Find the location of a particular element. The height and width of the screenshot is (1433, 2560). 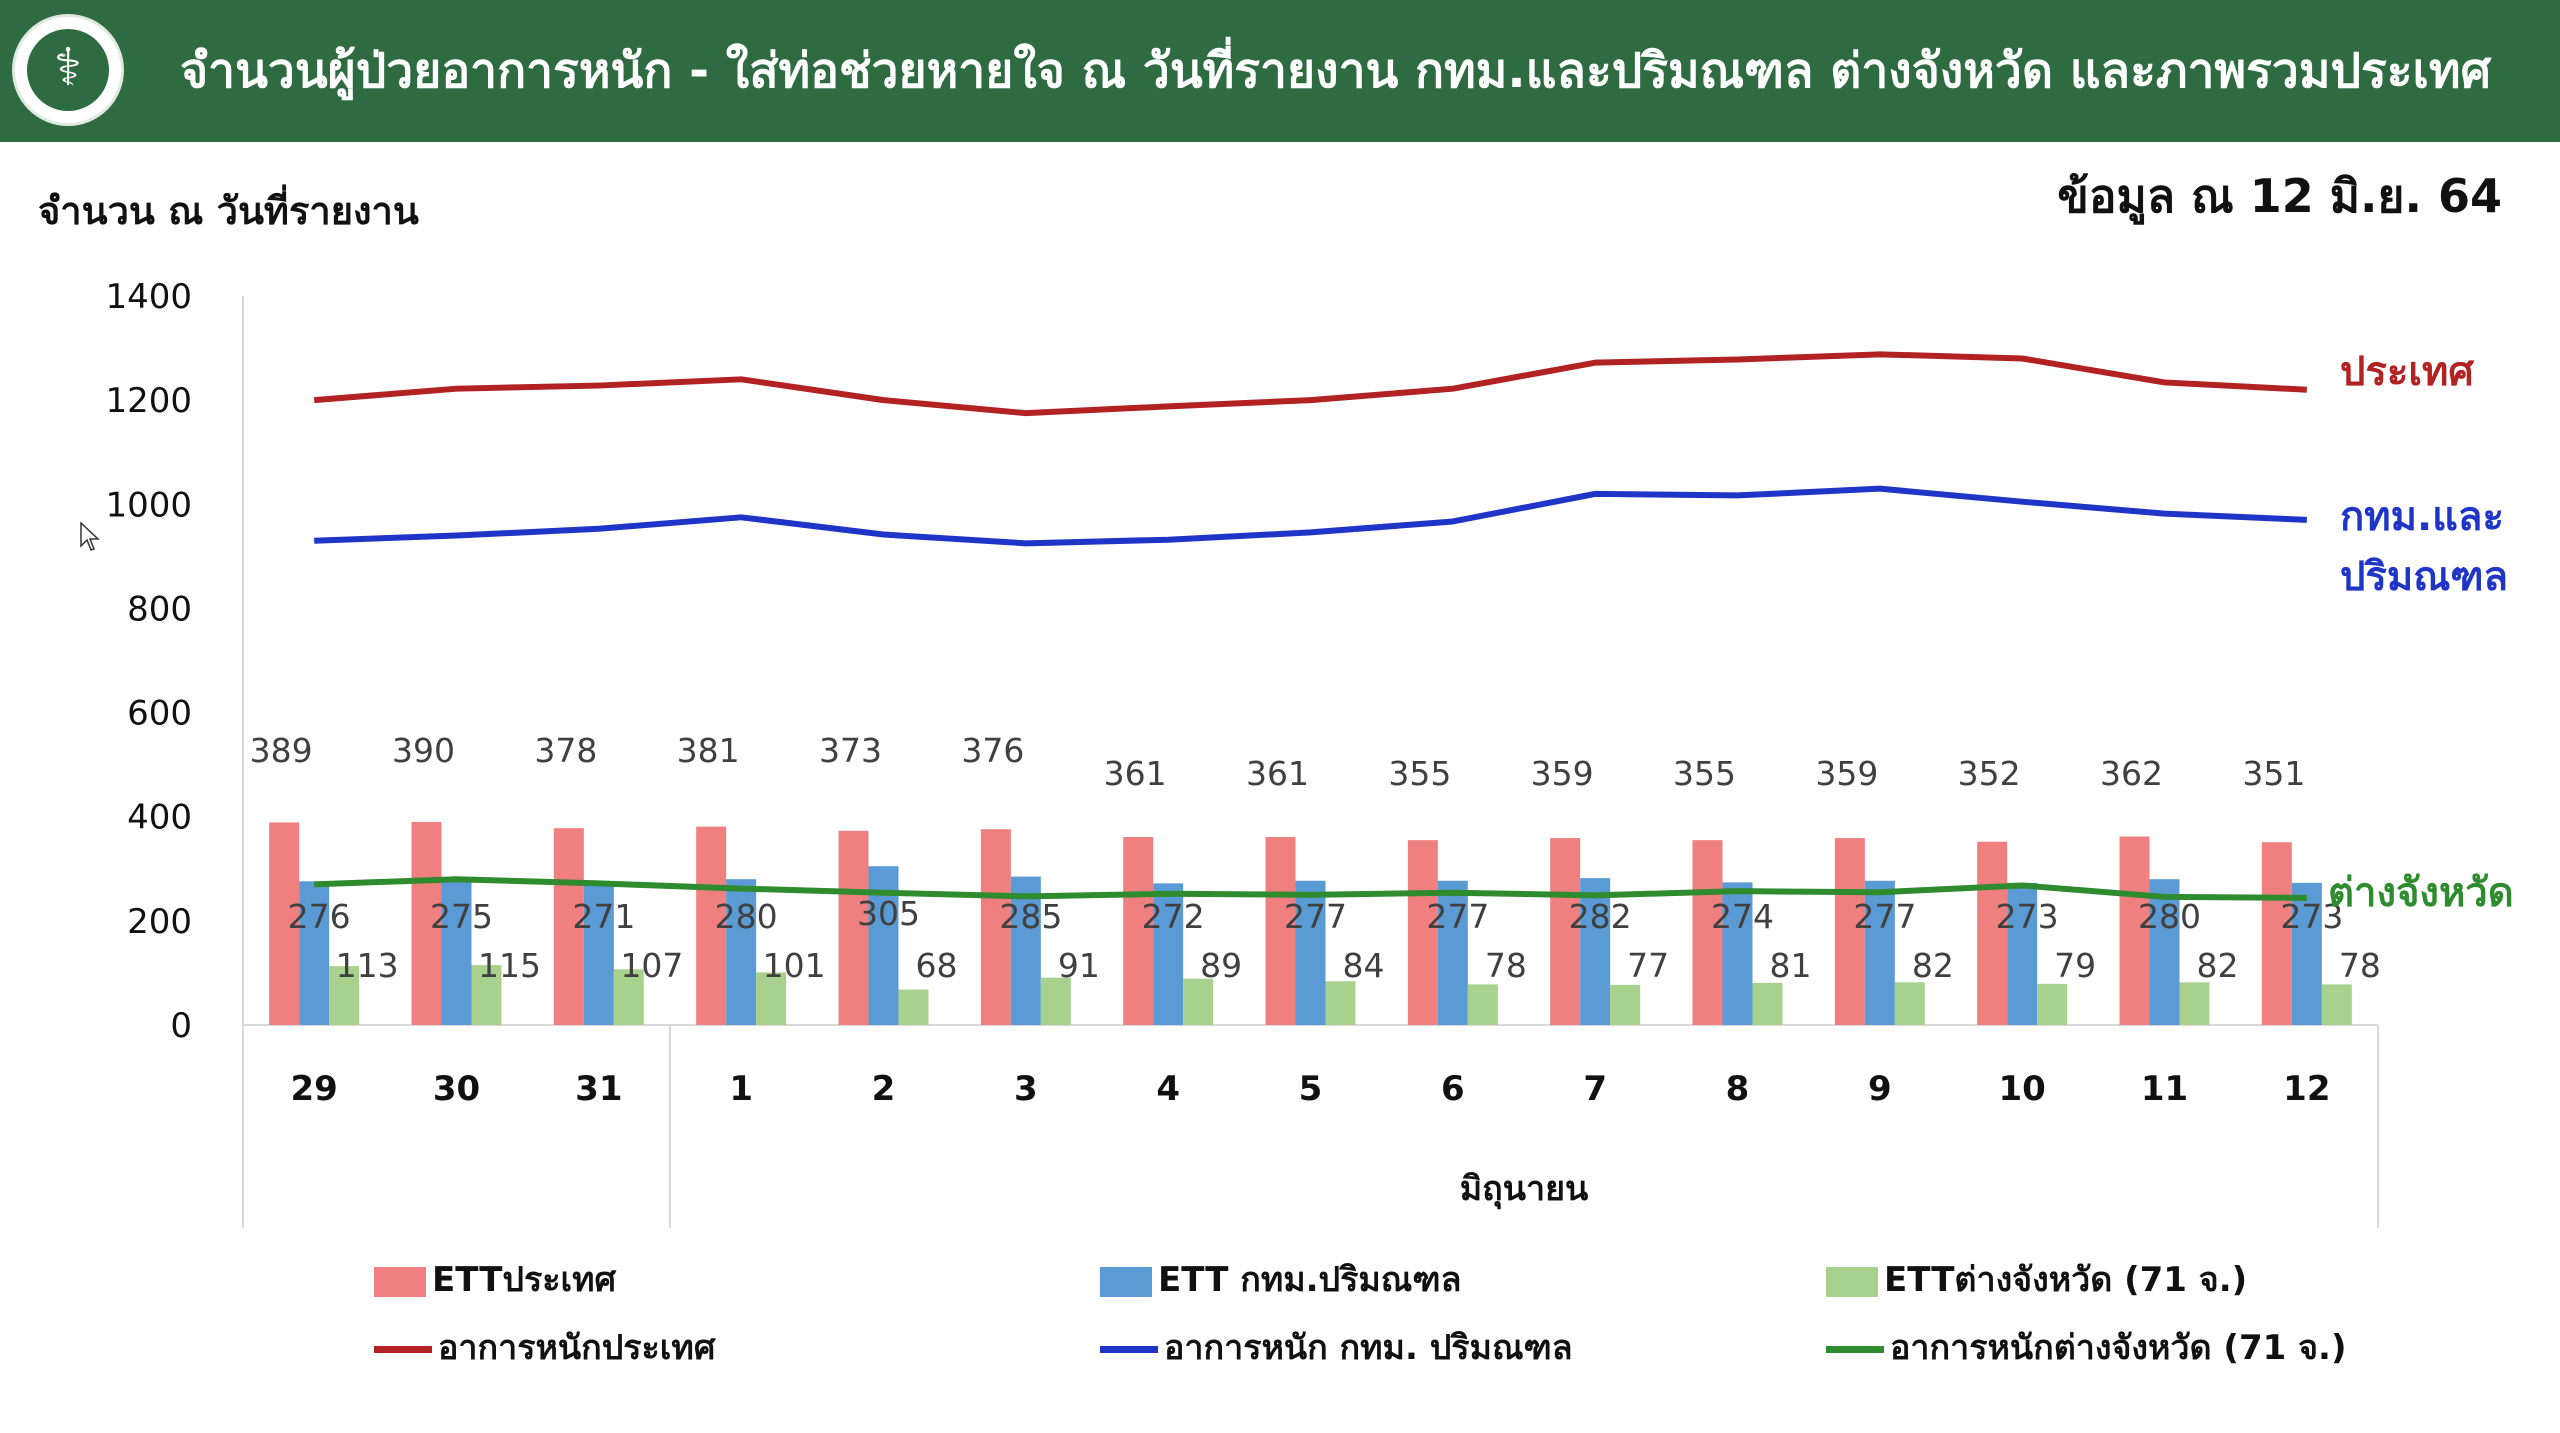

data-label: 351 is located at coordinates (2273, 773).